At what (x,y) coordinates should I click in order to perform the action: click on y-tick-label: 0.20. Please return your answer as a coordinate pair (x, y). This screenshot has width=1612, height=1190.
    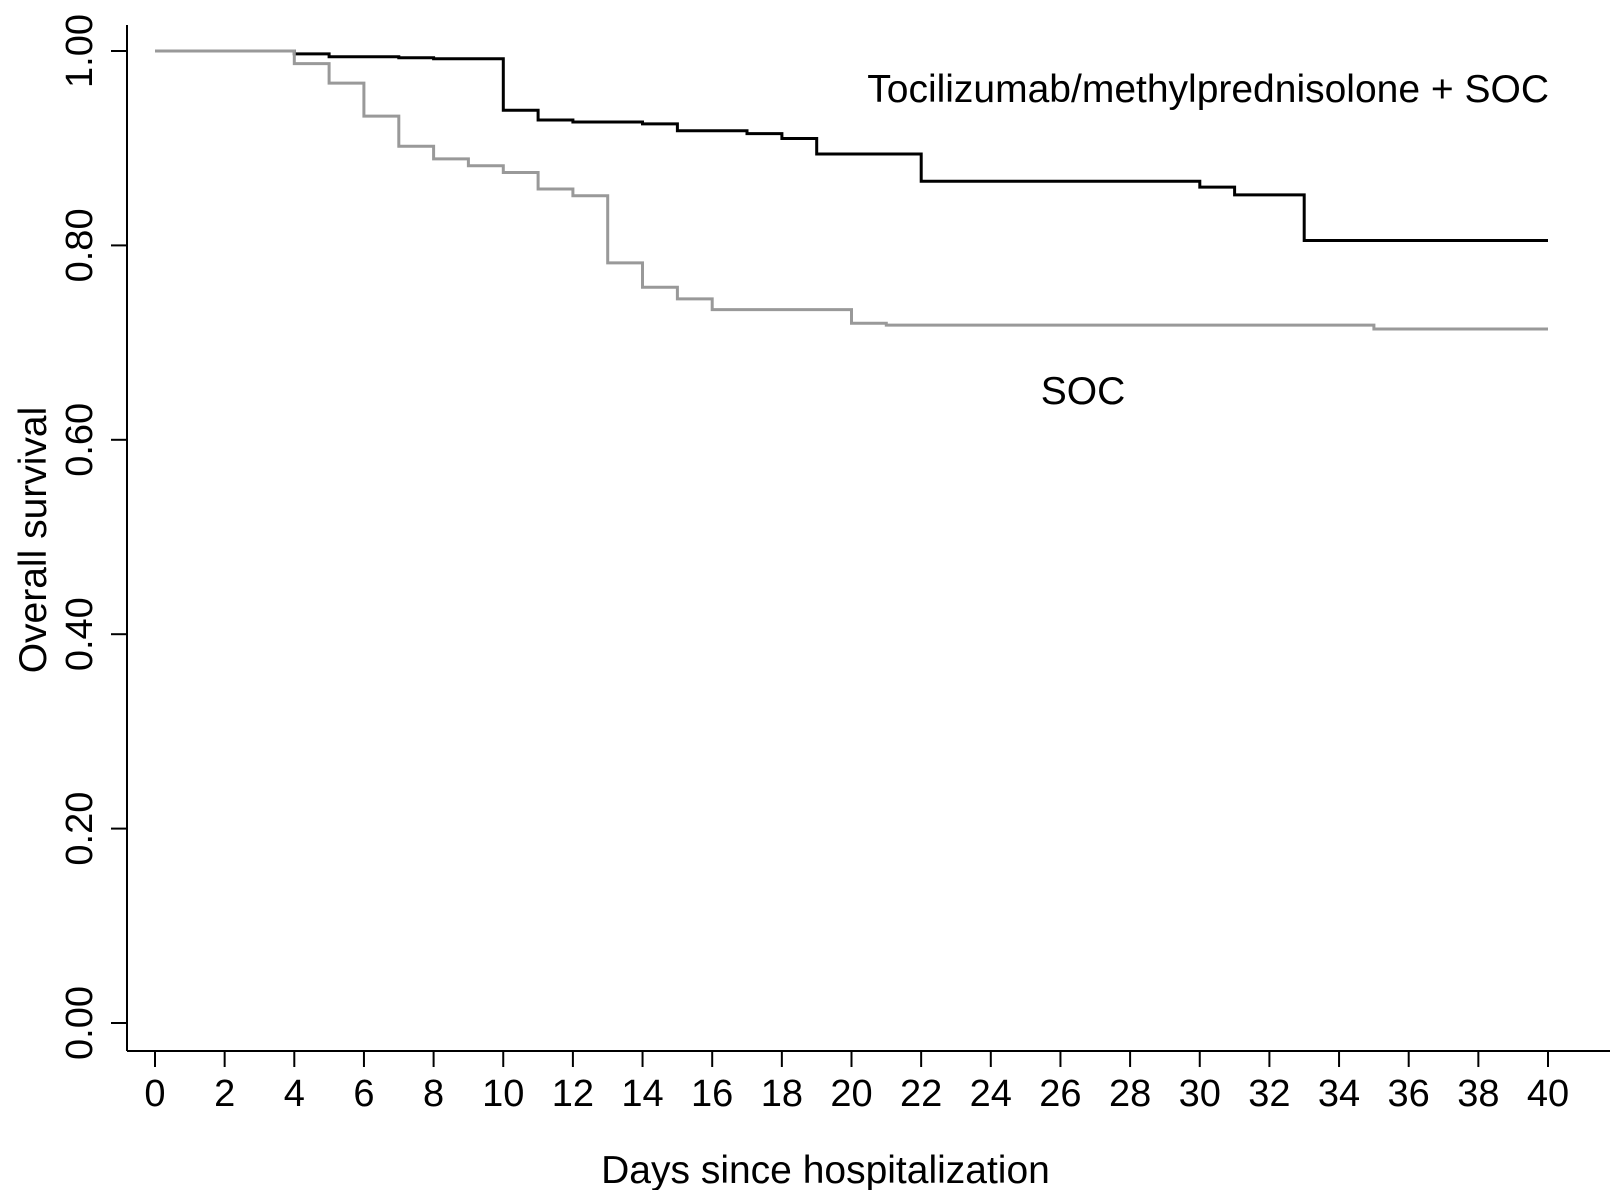
    Looking at the image, I should click on (80, 829).